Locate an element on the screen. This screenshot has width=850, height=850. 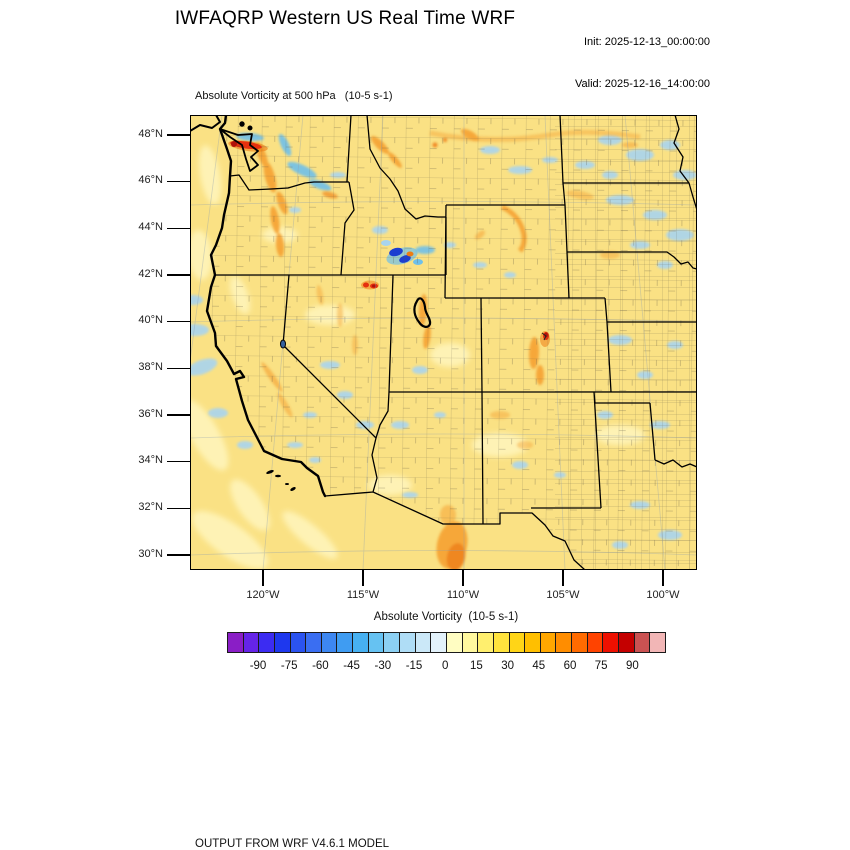
lat-tick-label: 38°N is located at coordinates (150, 366).